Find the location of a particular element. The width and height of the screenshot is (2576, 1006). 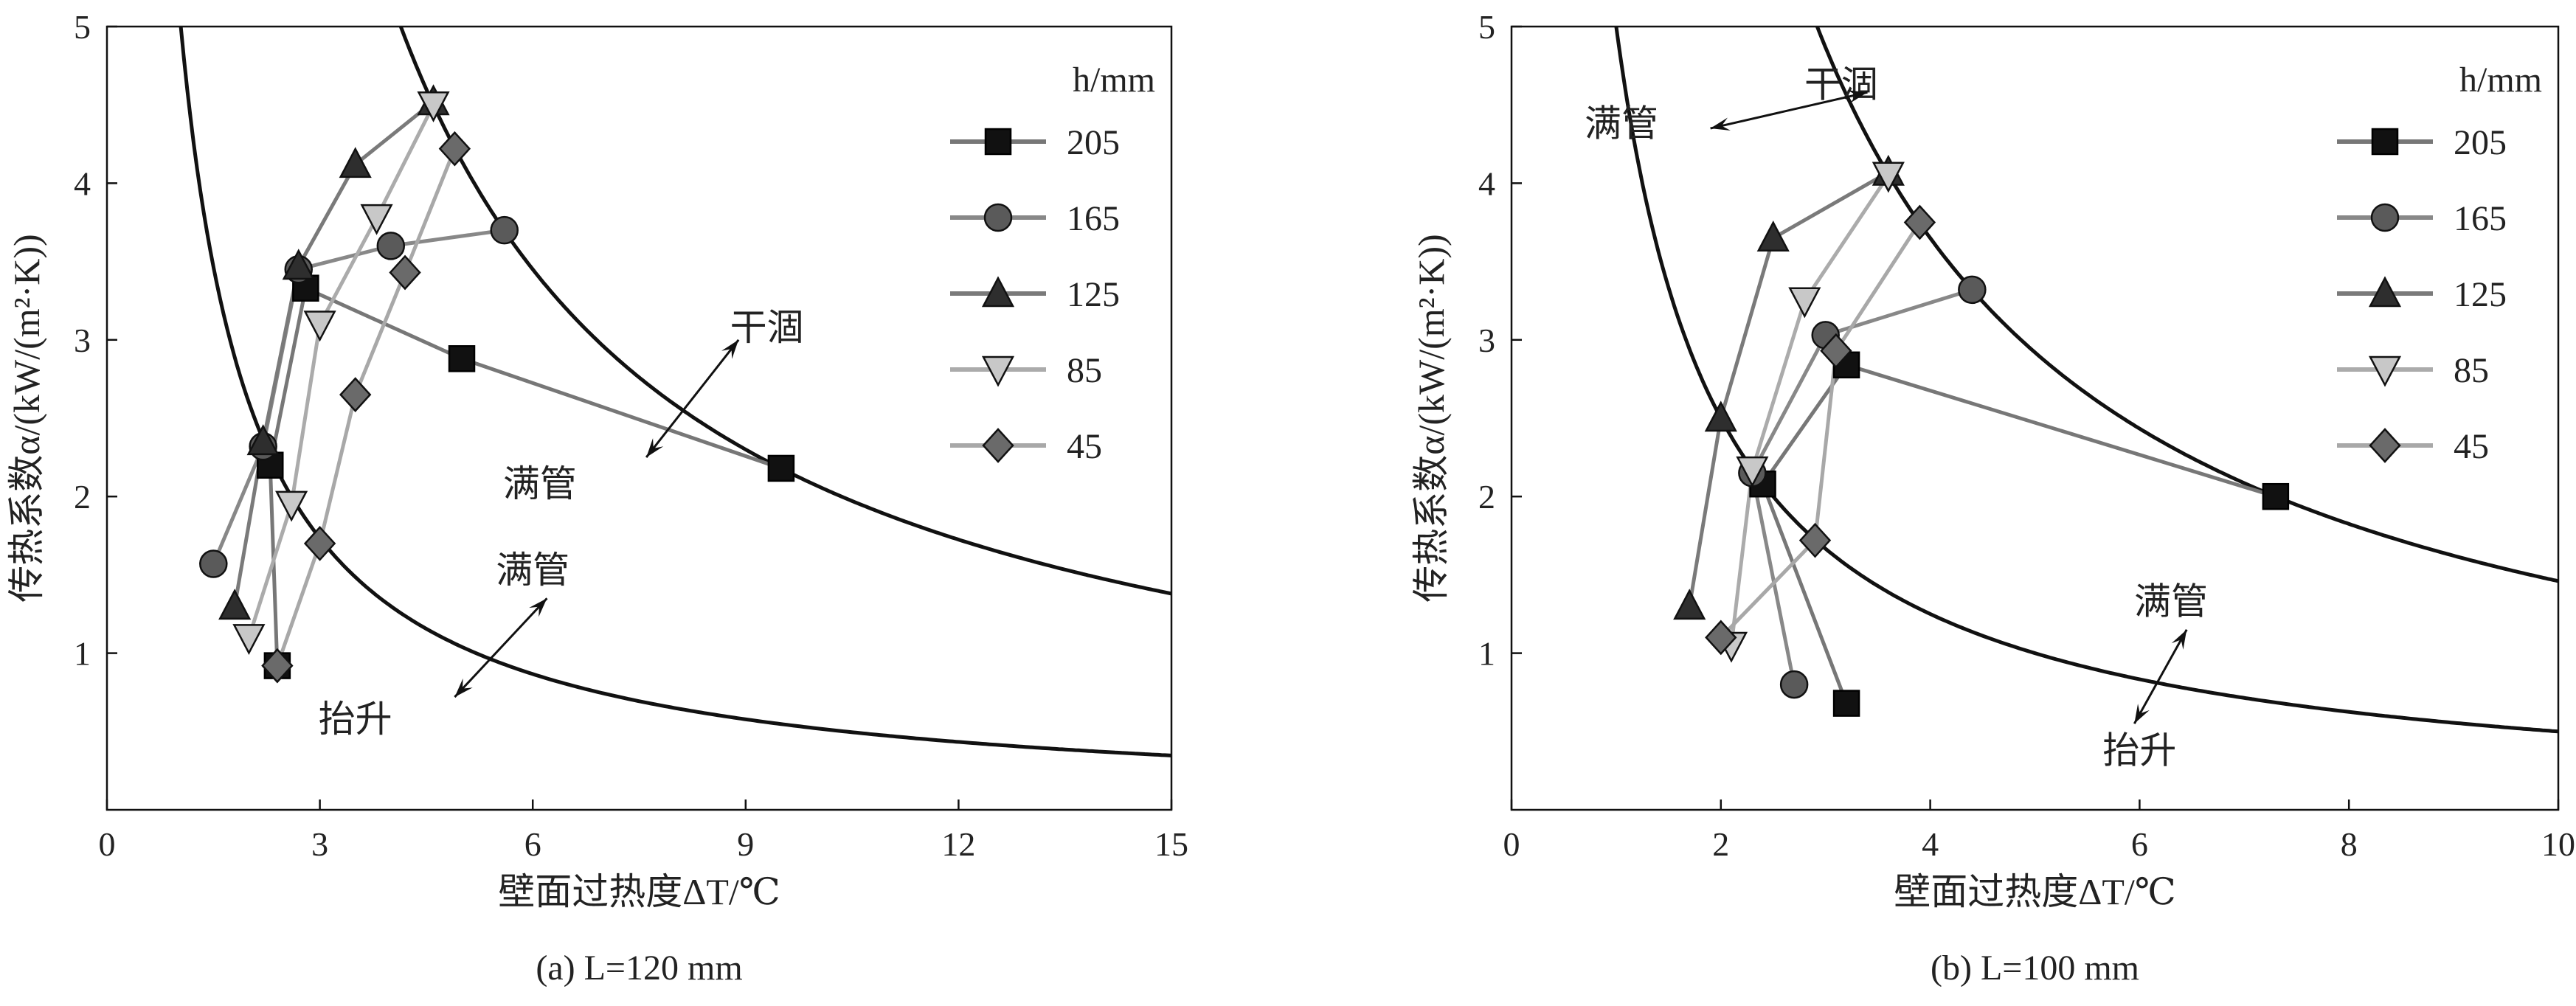

y-axis-label: 传热系数α/(kW/(m²·K)) is located at coordinates (27, 418).